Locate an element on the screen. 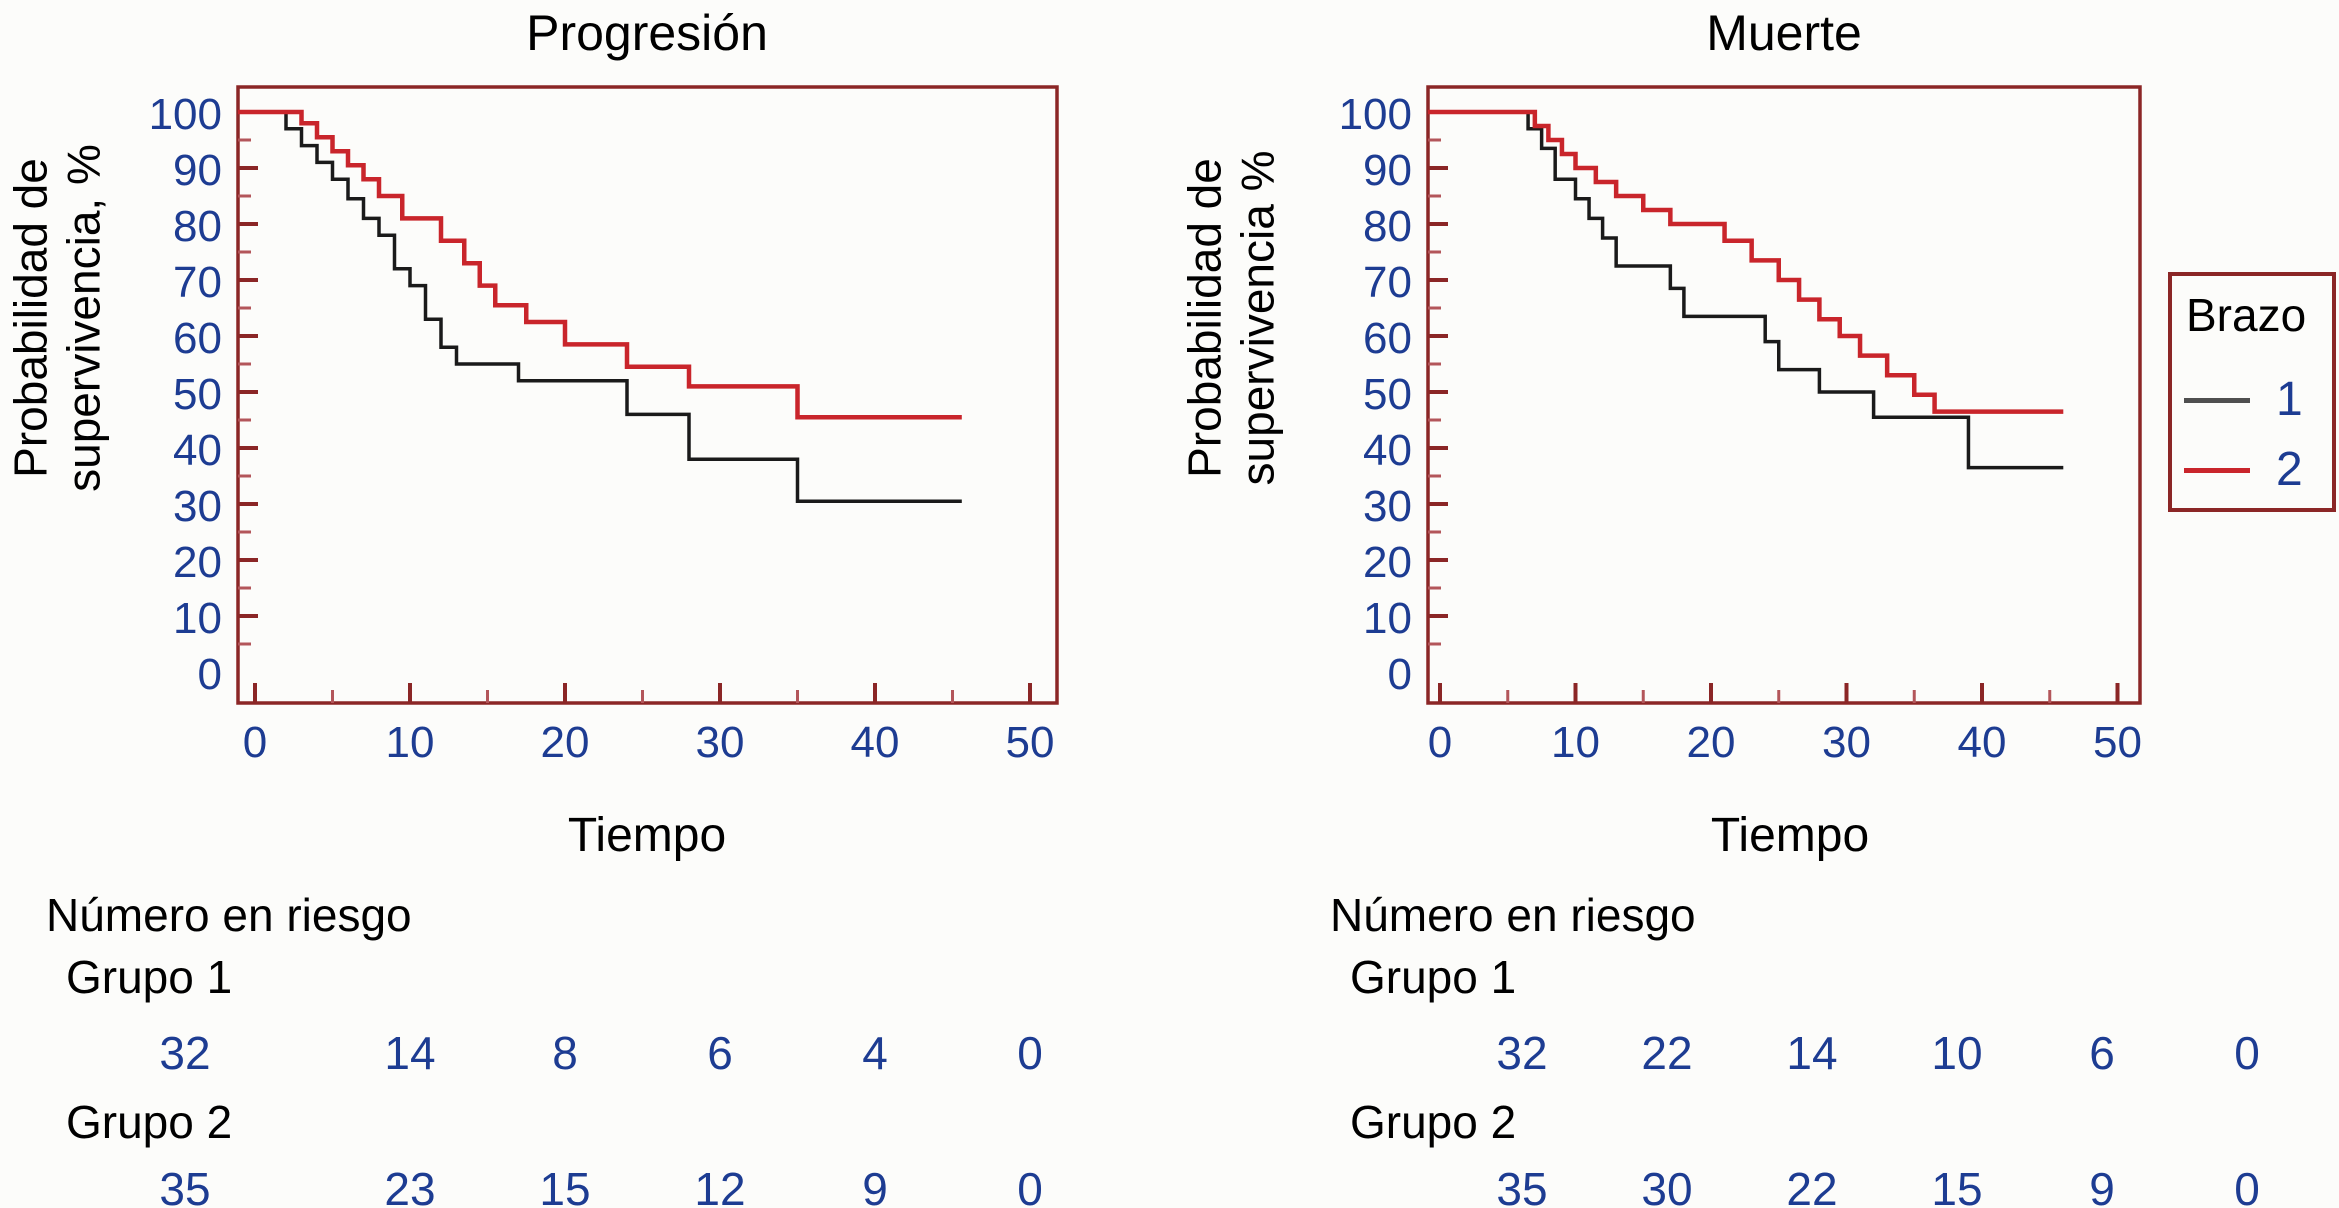 This screenshot has width=2339, height=1208. left-y-axis-label-line1: Probabilidad de is located at coordinates (30, 318).